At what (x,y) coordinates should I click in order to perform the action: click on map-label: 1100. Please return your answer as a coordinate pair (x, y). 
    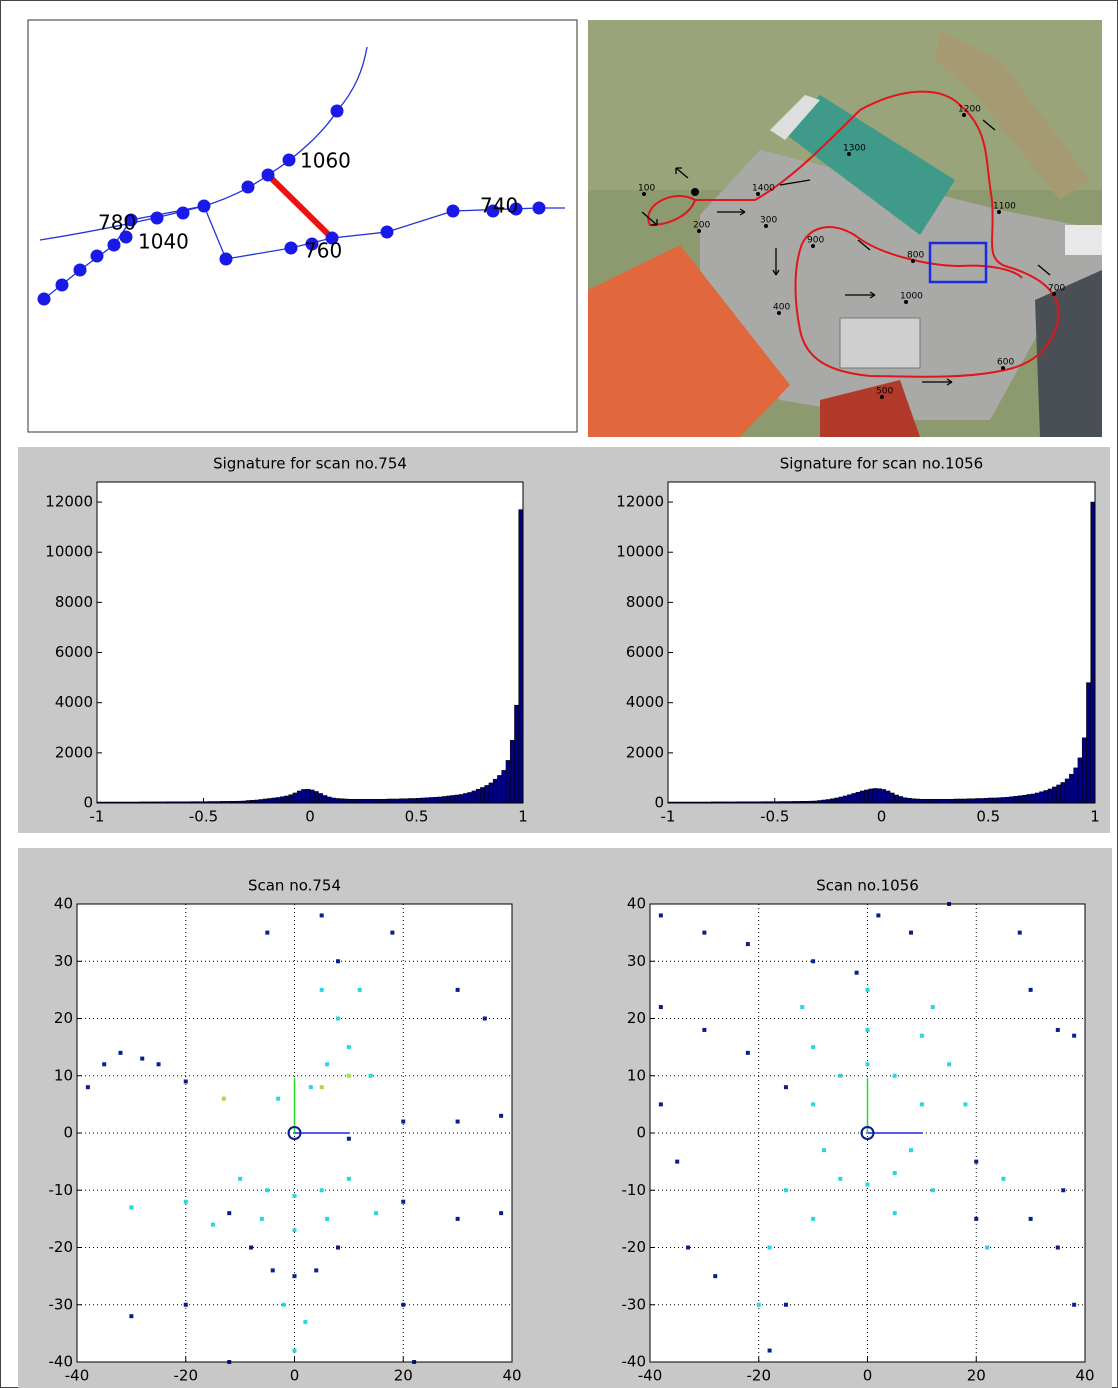
    Looking at the image, I should click on (1004, 207).